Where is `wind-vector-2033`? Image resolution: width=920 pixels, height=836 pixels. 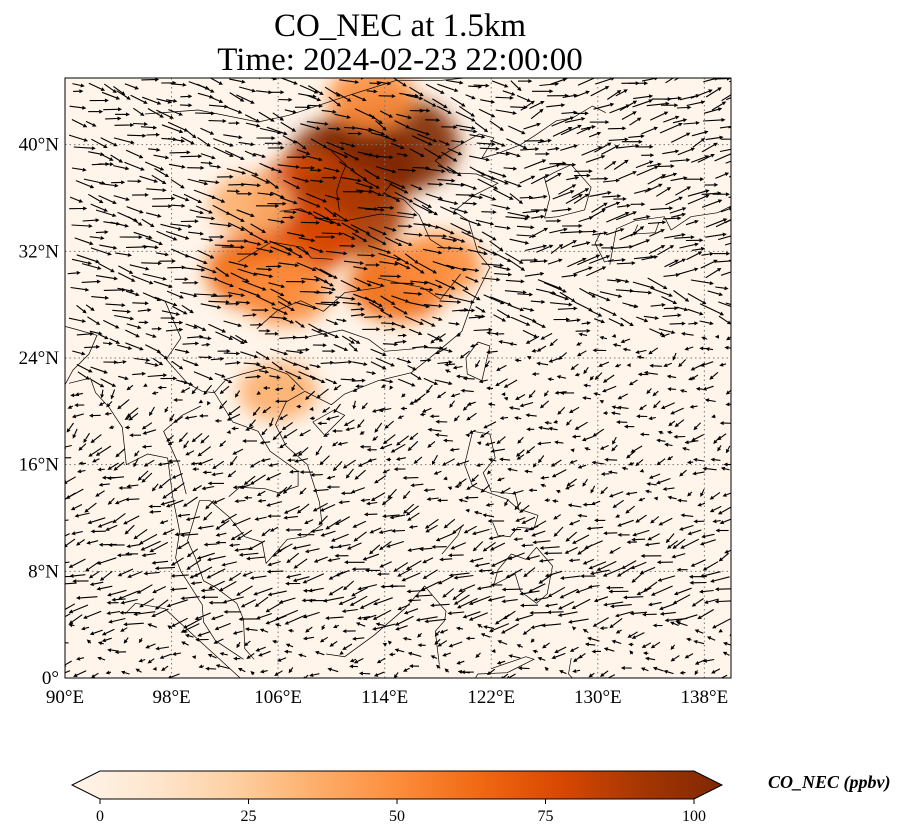 wind-vector-2033 is located at coordinates (316, 90).